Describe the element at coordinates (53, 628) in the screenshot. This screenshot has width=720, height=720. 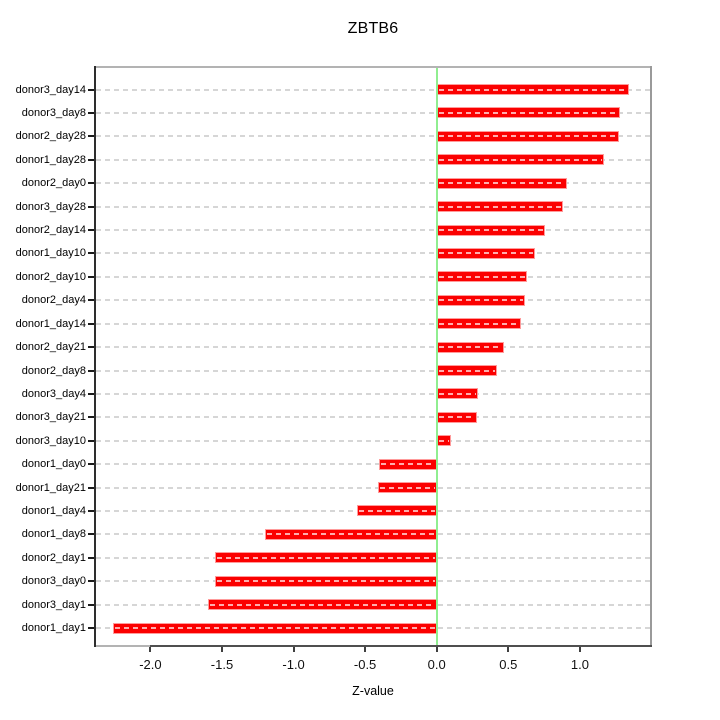
I see `y-axis-label-donor1_day1: donor1_day1` at that location.